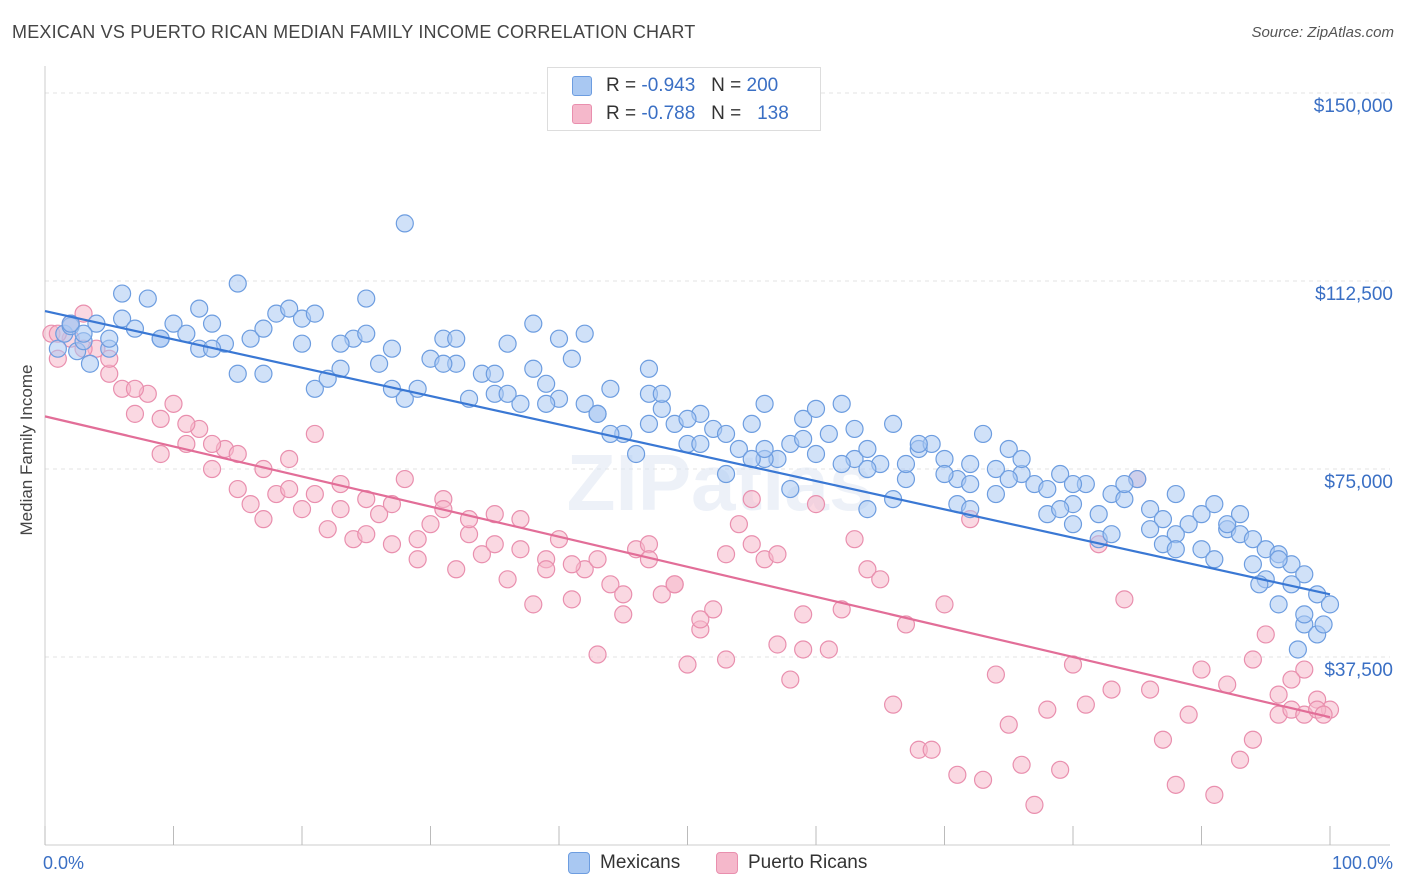 The height and width of the screenshot is (892, 1406). I want to click on chart-source: Source: ZipAtlas.com, so click(1322, 32).